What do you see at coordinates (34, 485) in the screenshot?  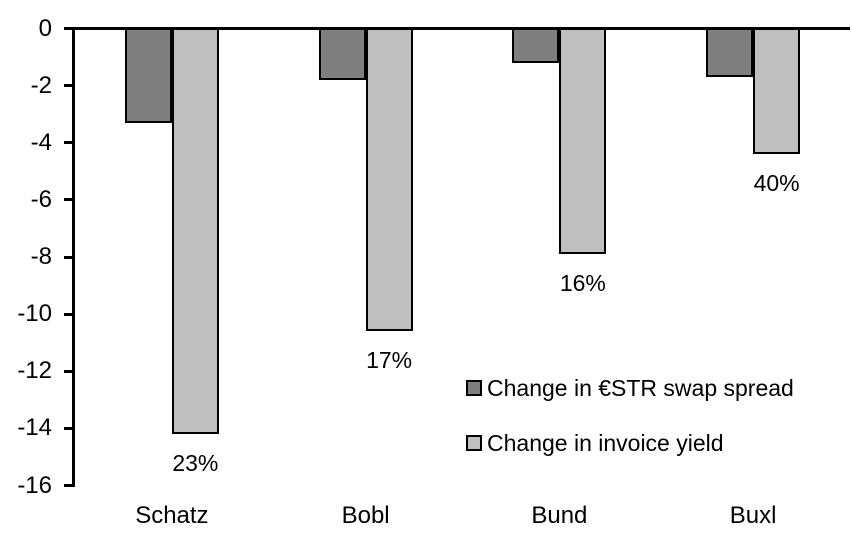 I see `y-axis-tick-label: -16` at bounding box center [34, 485].